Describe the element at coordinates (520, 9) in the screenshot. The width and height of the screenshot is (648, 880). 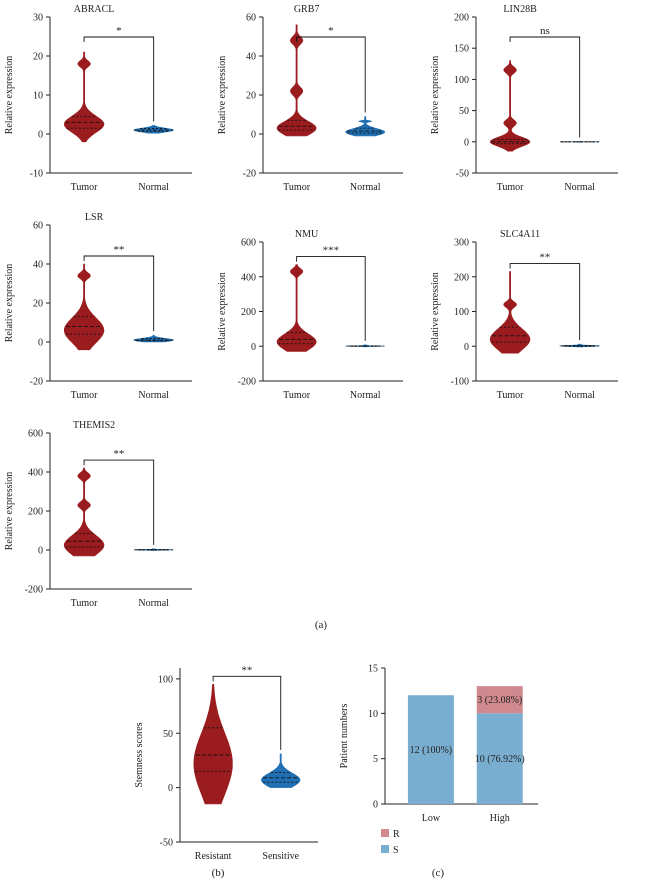
I see `chart-title: LIN28B` at that location.